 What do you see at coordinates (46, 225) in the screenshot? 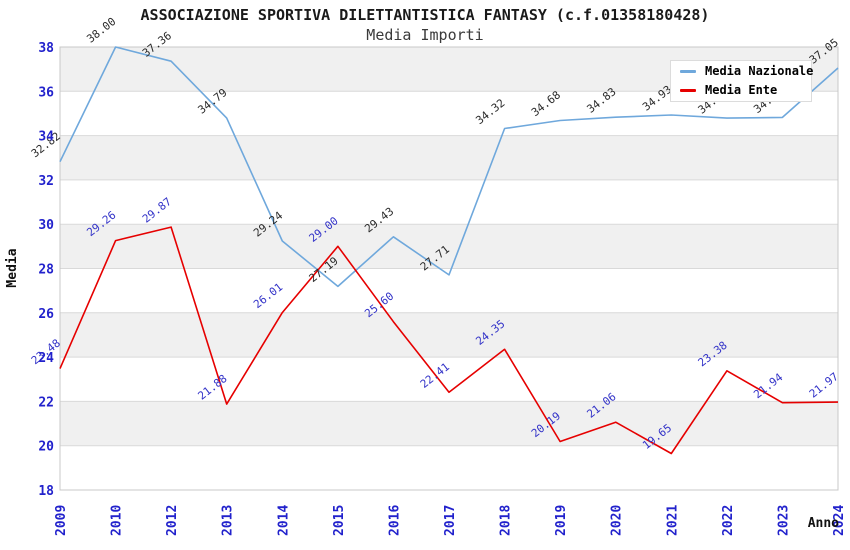
I see `y-tick-label: 30` at bounding box center [46, 225].